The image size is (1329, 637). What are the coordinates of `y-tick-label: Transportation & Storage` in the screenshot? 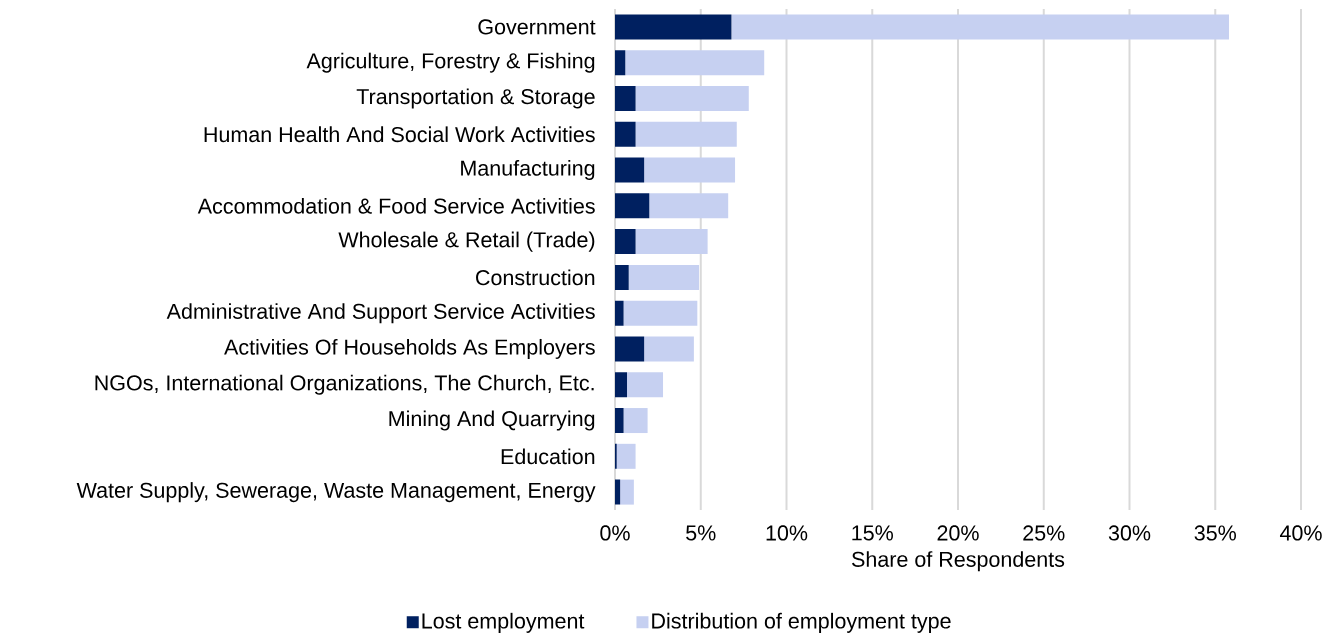 It's located at (475, 98).